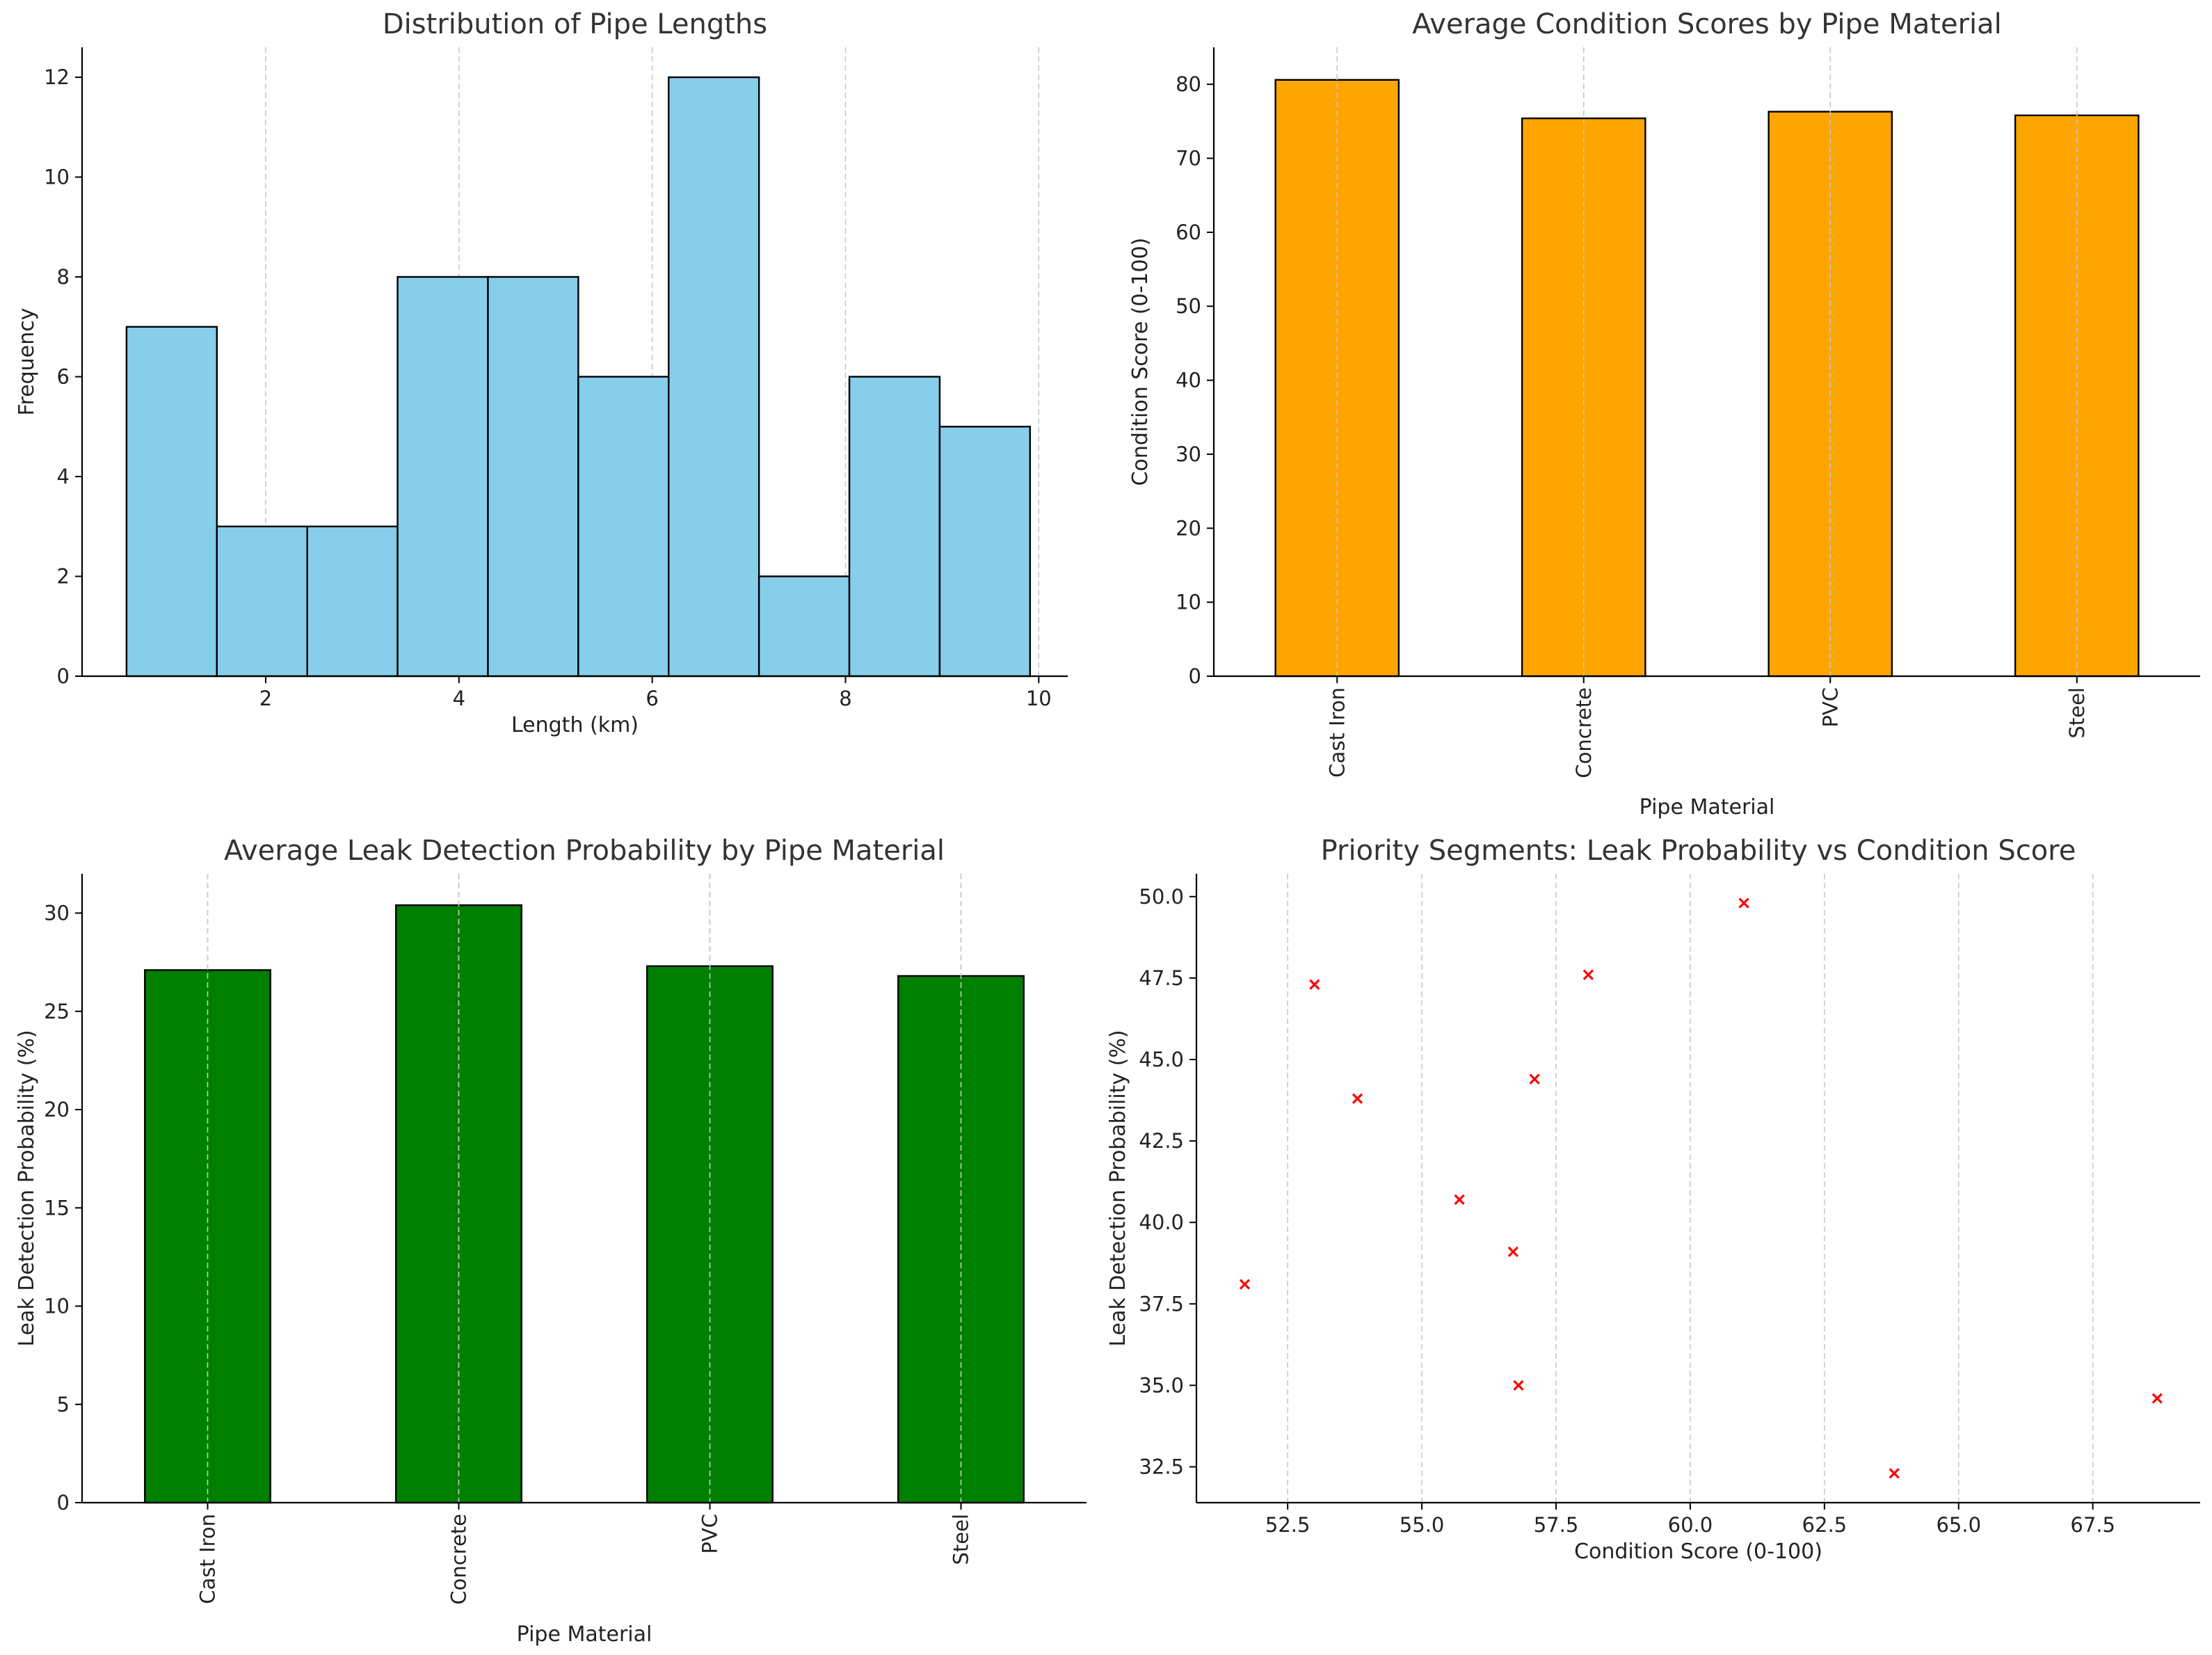 This screenshot has height=1655, width=2212. I want to click on y-ticks: 0 5 10 15 20 25 30, so click(63, 1208).